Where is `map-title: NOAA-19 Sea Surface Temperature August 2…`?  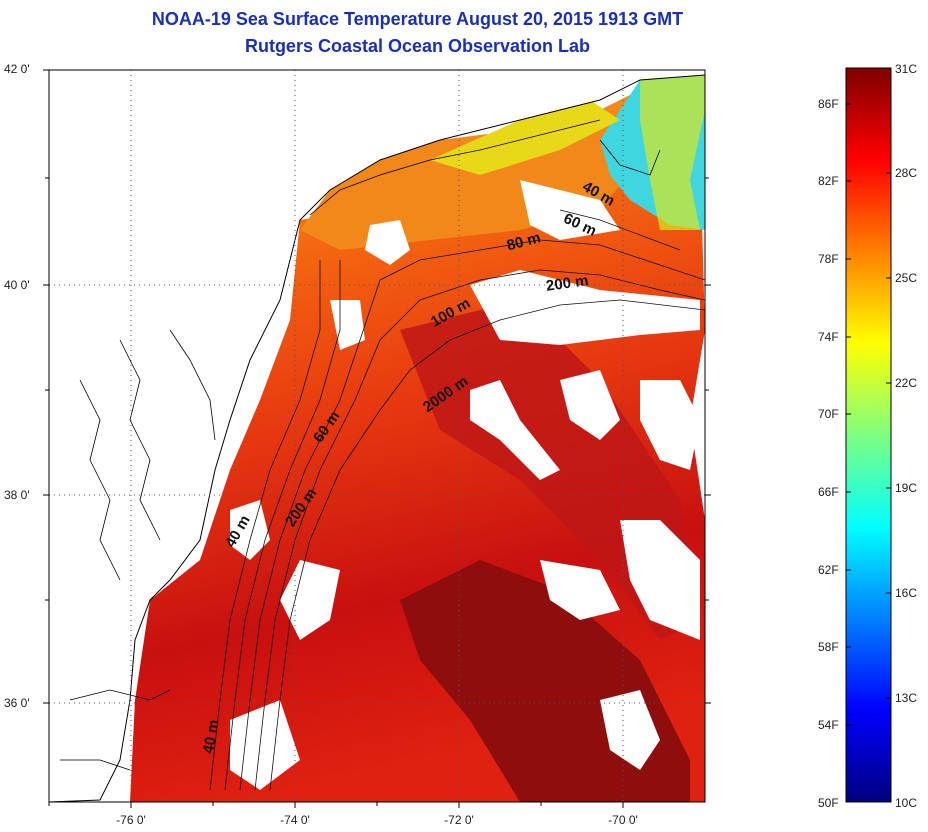
map-title: NOAA-19 Sea Surface Temperature August 2… is located at coordinates (417, 19).